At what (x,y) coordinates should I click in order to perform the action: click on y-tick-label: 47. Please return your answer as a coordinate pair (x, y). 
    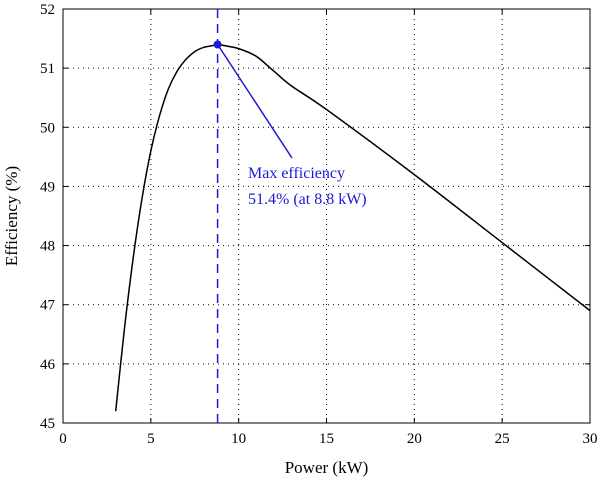
    Looking at the image, I should click on (48, 306).